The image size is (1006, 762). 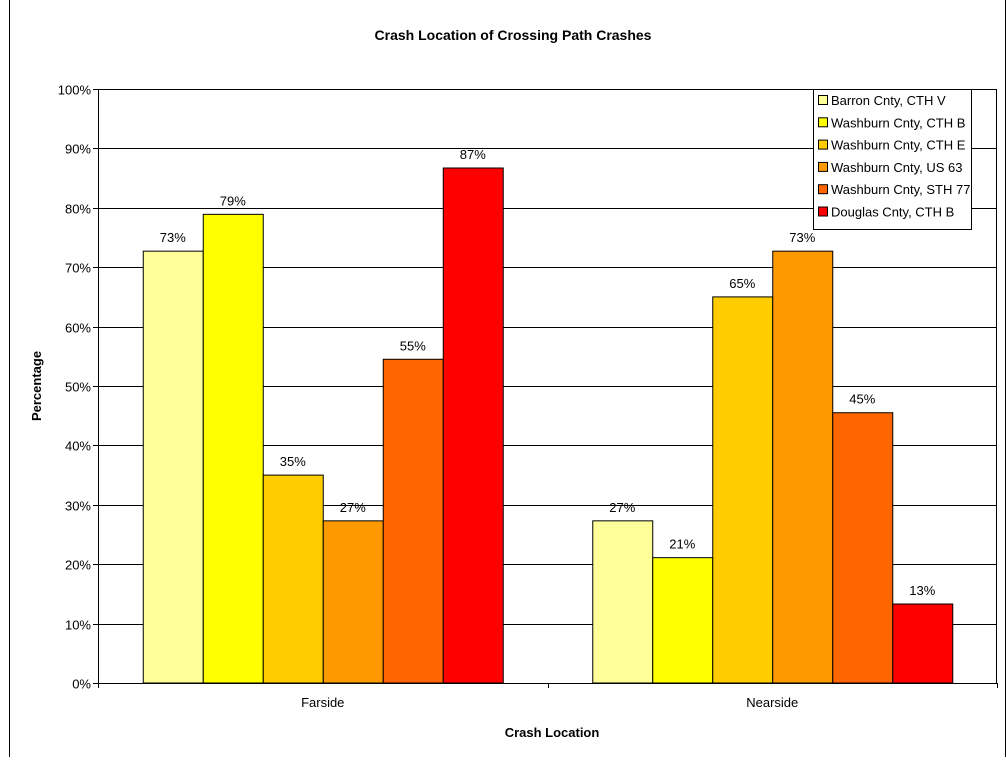 I want to click on y-tick-label: 60%, so click(x=78, y=328).